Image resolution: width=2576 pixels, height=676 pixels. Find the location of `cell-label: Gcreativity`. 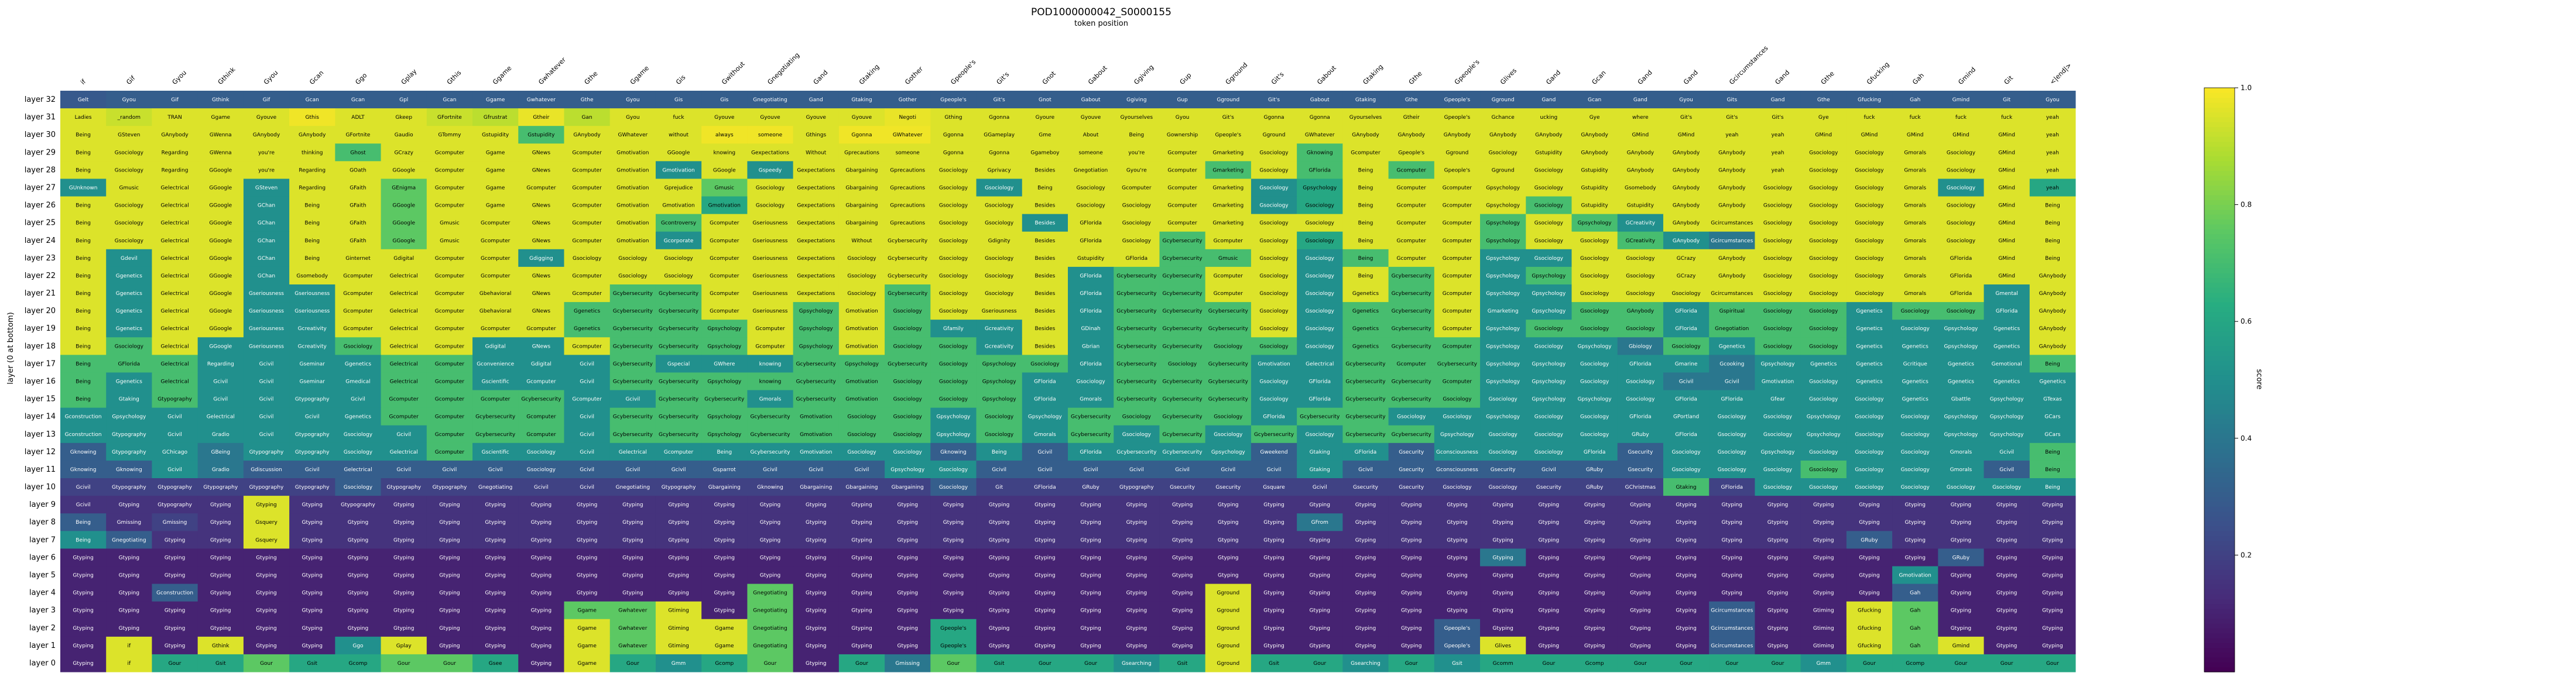

cell-label: Gcreativity is located at coordinates (312, 329).